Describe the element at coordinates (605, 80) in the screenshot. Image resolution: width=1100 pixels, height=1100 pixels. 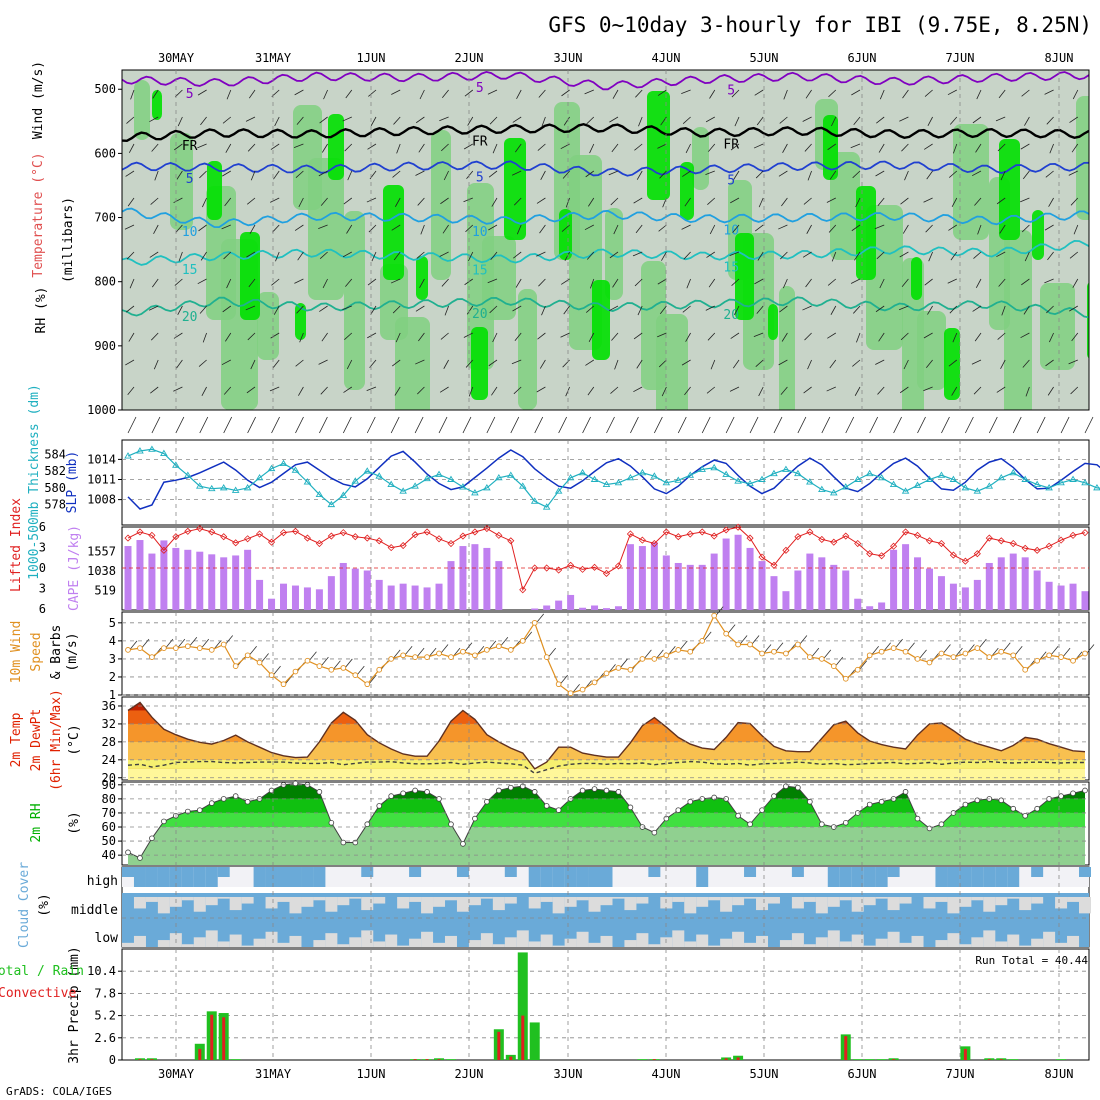
I see `temperature-contour` at that location.